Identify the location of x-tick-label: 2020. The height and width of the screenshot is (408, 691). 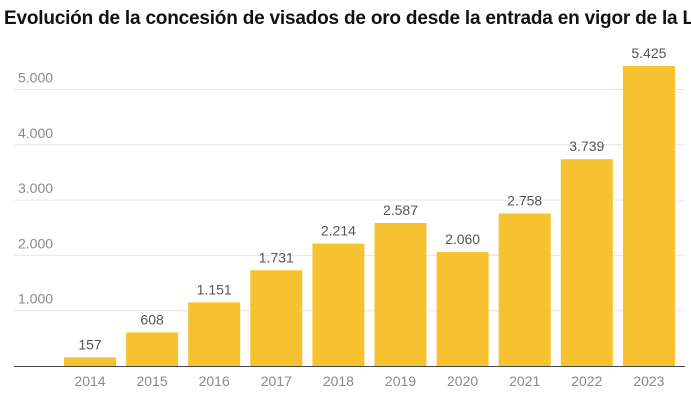
(462, 381).